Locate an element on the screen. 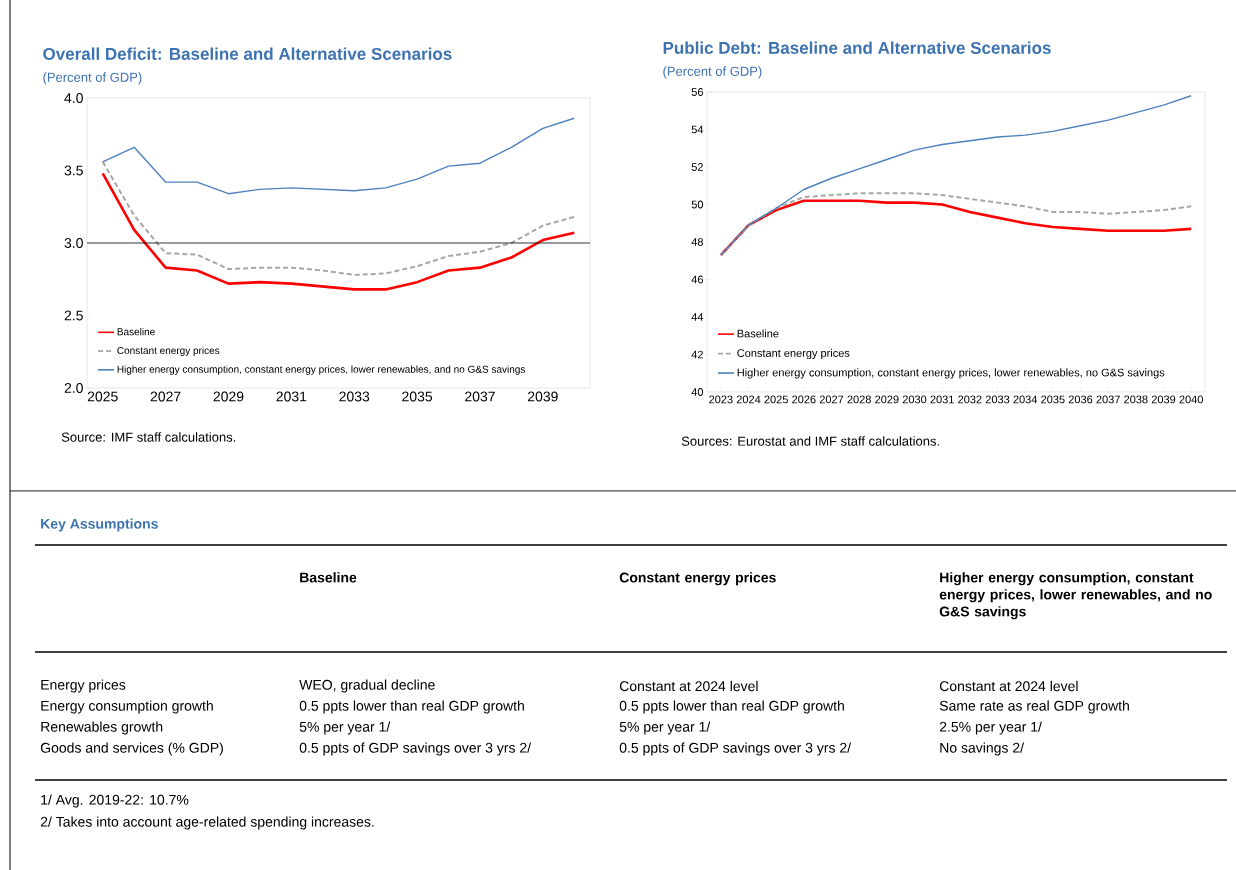 This screenshot has width=1236, height=870. y-tick-label: 2.0 is located at coordinates (73, 388).